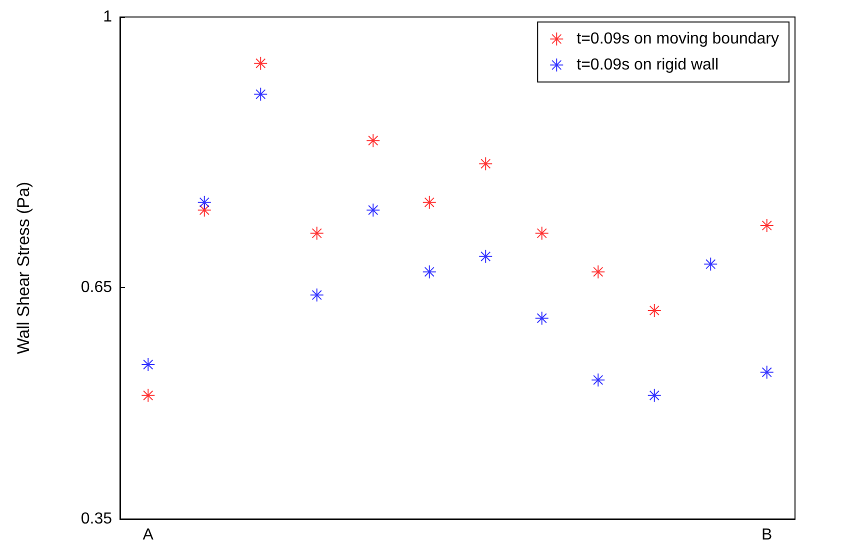 The width and height of the screenshot is (867, 555). Describe the element at coordinates (23, 268) in the screenshot. I see `y-axis-title: Wall Shear Stress (Pa)` at that location.